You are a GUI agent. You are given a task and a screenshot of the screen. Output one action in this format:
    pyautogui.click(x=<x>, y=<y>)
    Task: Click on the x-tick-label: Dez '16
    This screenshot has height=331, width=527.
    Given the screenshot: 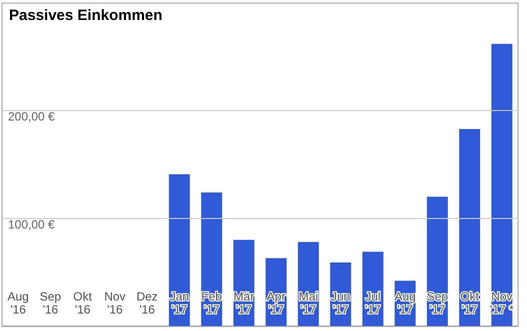 What is the action you would take?
    pyautogui.click(x=147, y=303)
    